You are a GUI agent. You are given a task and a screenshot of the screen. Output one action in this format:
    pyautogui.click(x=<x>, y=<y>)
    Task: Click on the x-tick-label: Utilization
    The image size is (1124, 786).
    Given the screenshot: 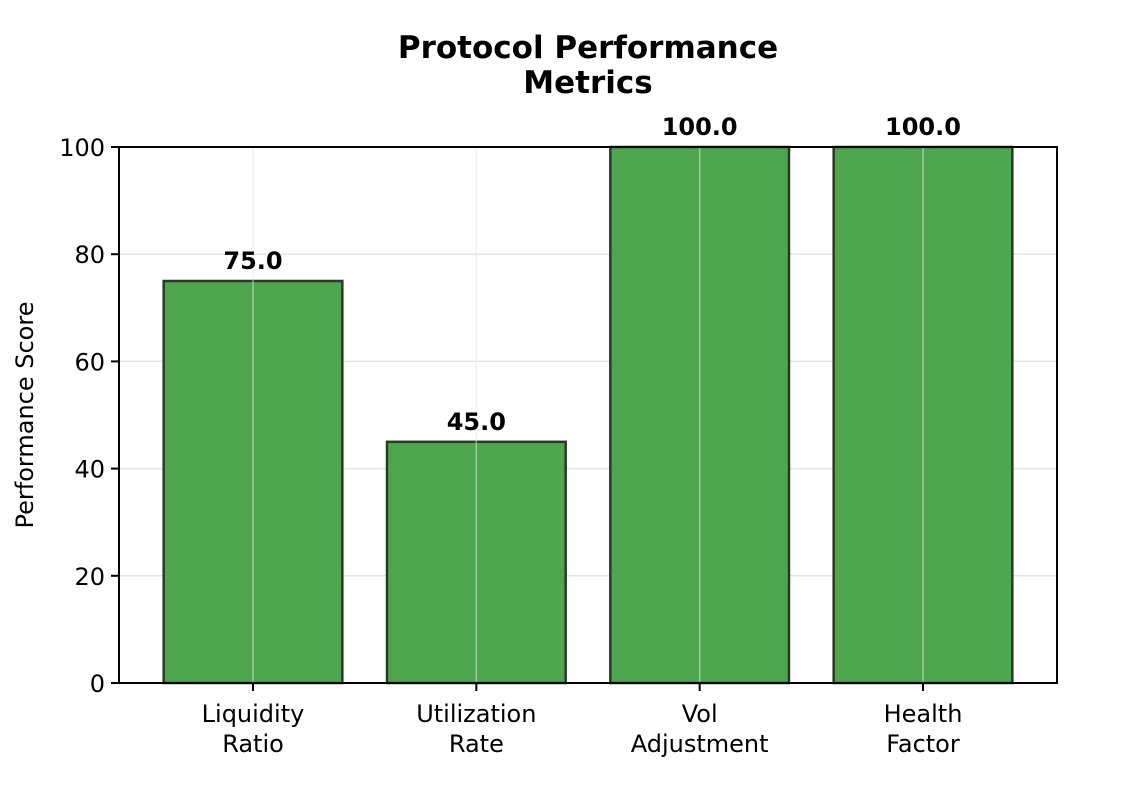 What is the action you would take?
    pyautogui.click(x=476, y=714)
    